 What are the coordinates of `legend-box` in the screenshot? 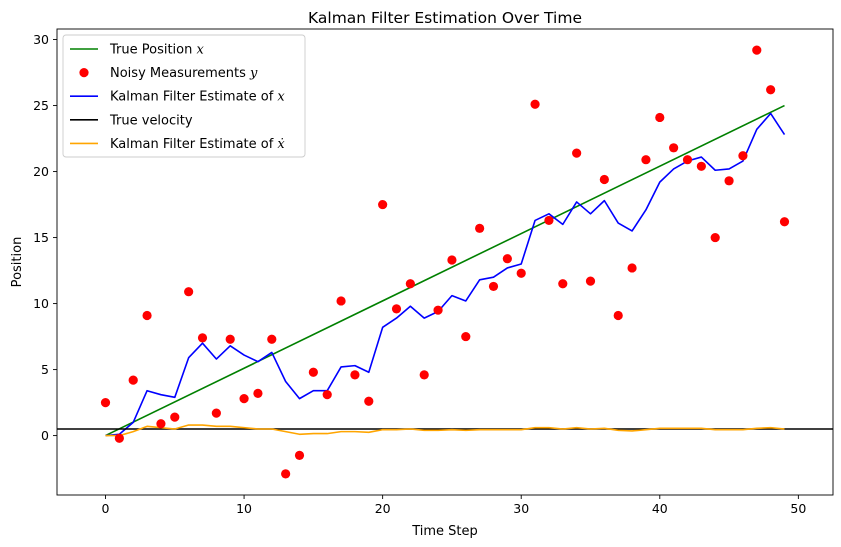 It's located at (184, 96).